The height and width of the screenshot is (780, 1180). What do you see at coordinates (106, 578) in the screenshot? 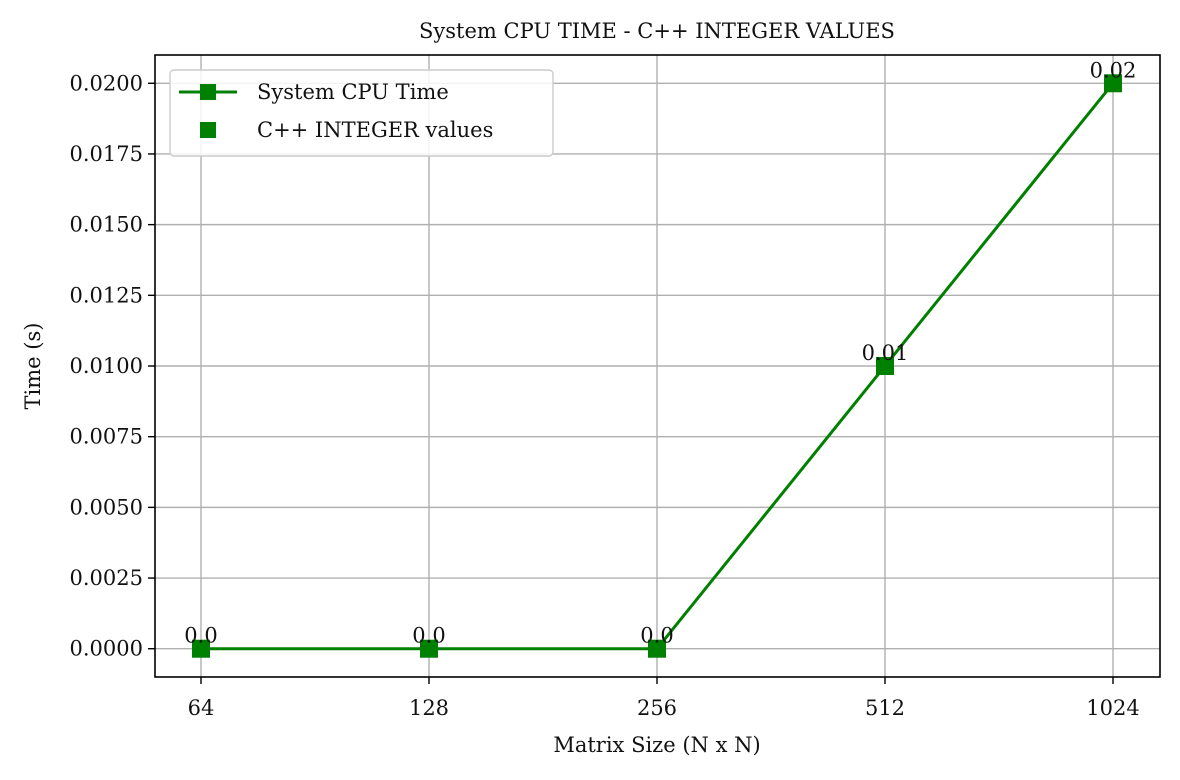
I see `y-tick-label: 0.0025` at bounding box center [106, 578].